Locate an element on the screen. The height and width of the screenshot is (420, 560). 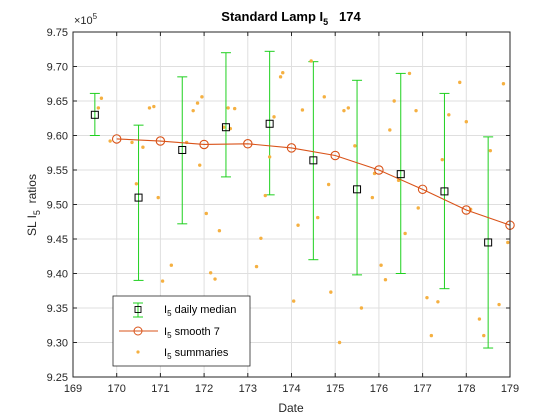
y-tick-label: 9.55 is located at coordinates (57, 171).